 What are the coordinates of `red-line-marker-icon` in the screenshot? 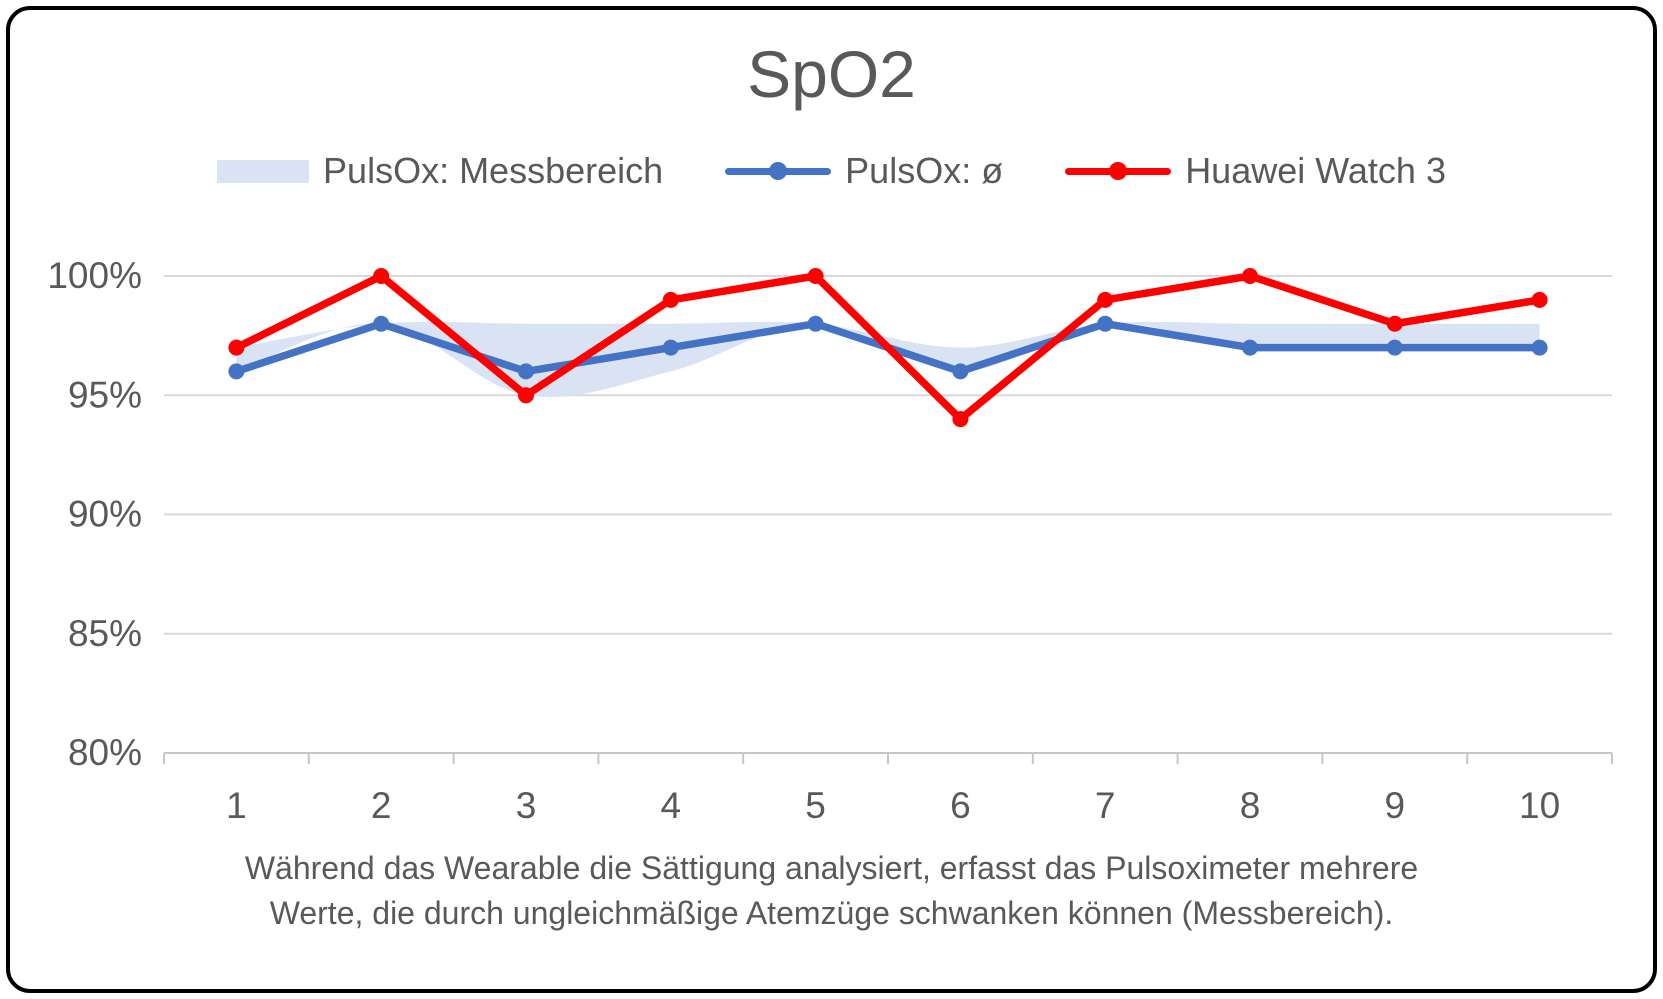 It's located at (1118, 171).